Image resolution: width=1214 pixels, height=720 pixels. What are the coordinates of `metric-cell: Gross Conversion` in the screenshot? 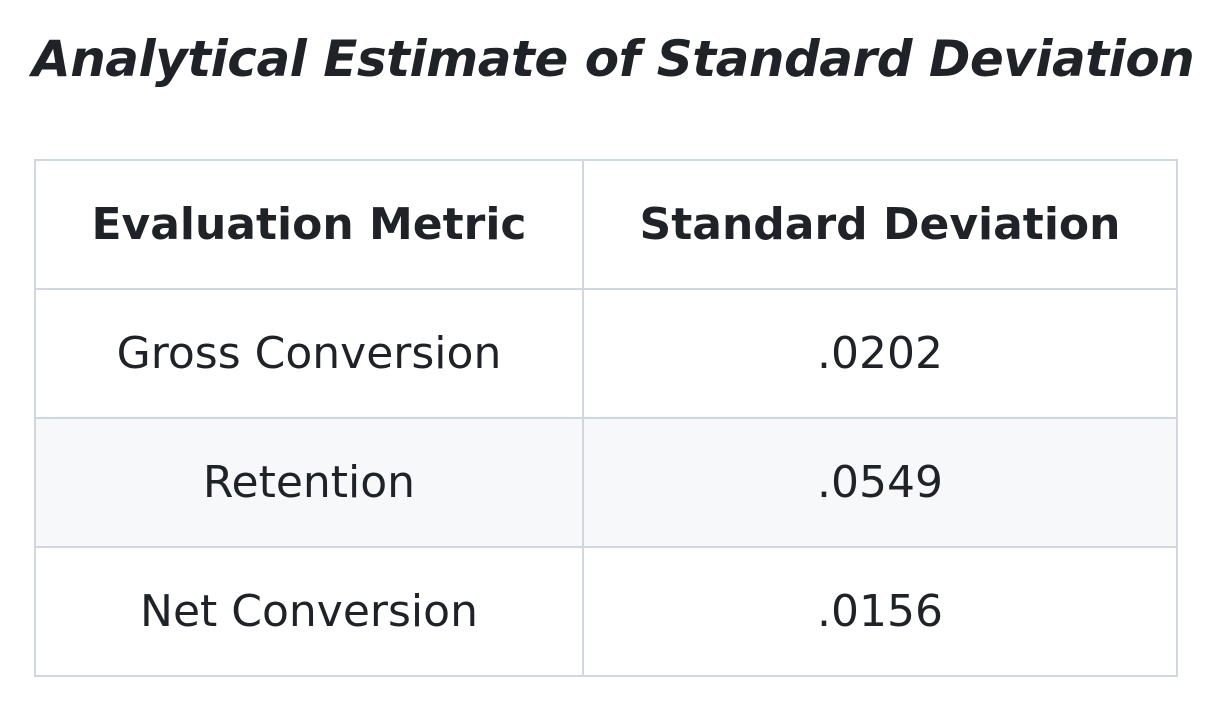 It's located at (309, 353).